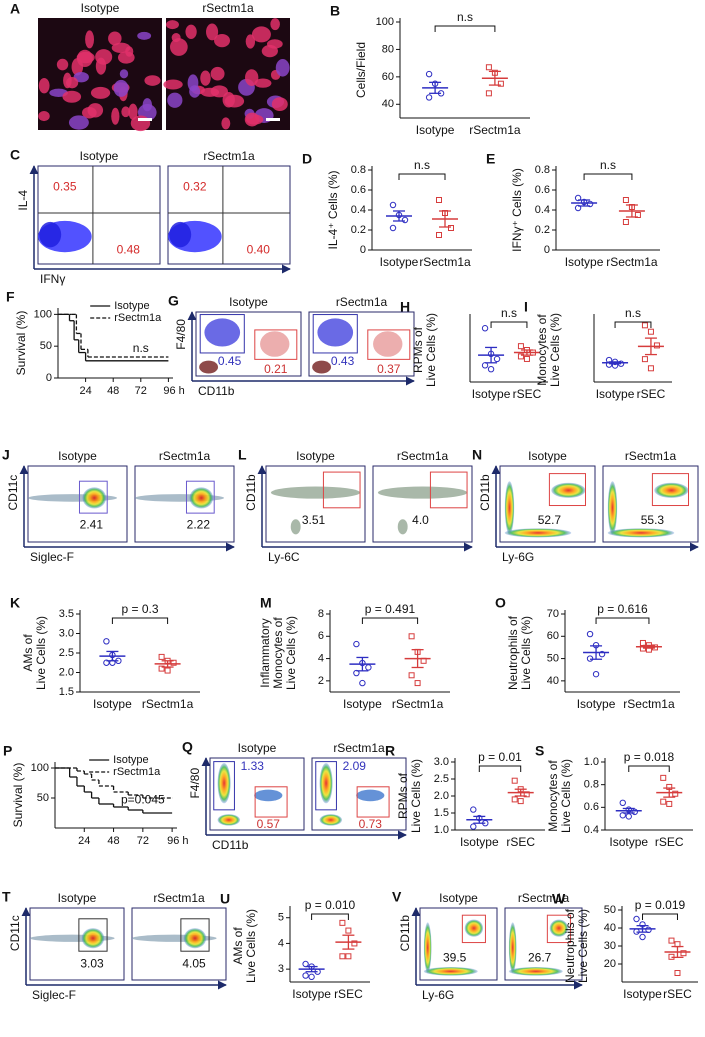  What do you see at coordinates (15, 155) in the screenshot?
I see `panel-letter: C` at bounding box center [15, 155].